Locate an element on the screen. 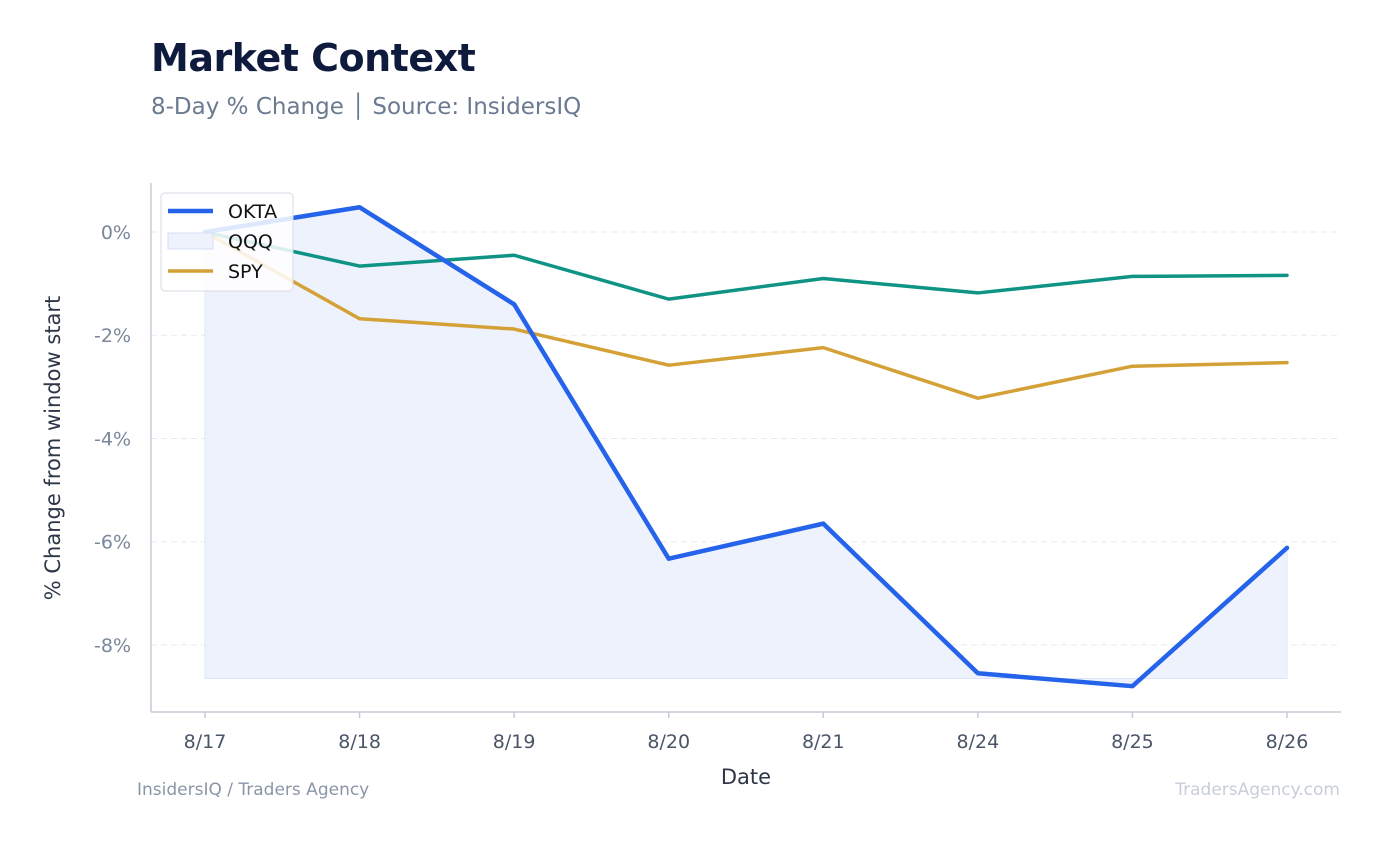 The width and height of the screenshot is (1385, 845). x-tick-label: 8/19 is located at coordinates (514, 742).